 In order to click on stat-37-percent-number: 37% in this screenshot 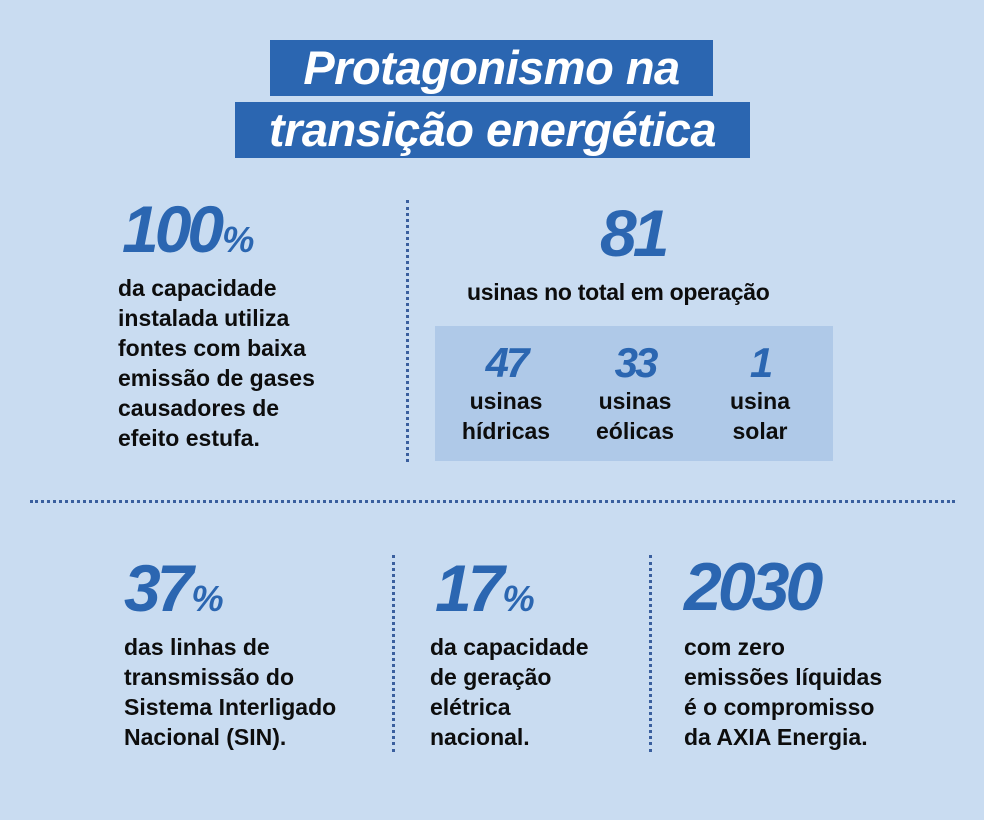, I will do `click(174, 588)`.